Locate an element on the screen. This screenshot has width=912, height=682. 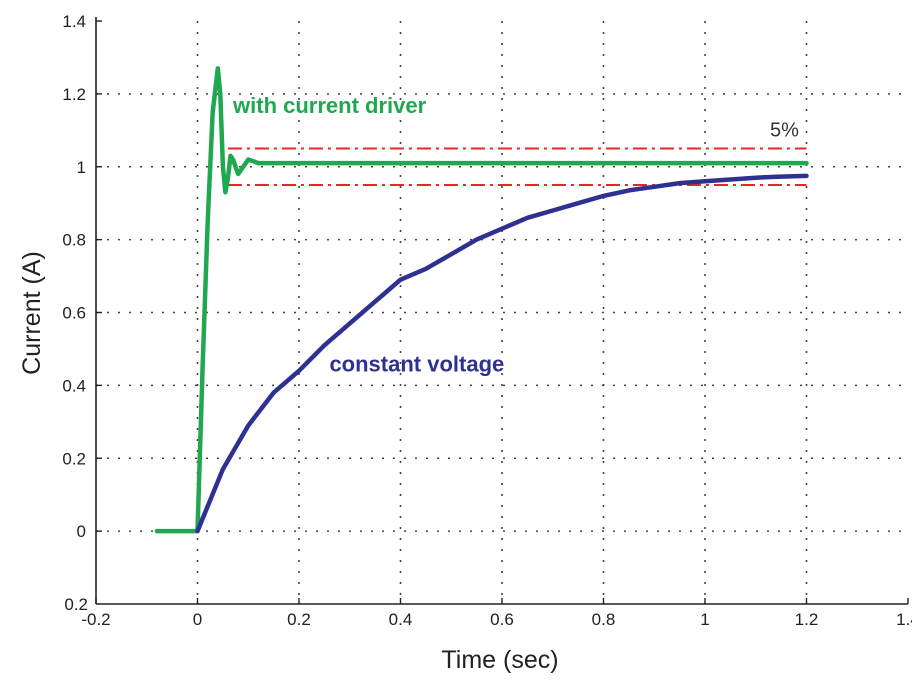
x-tick-label: 0.4 is located at coordinates (401, 619).